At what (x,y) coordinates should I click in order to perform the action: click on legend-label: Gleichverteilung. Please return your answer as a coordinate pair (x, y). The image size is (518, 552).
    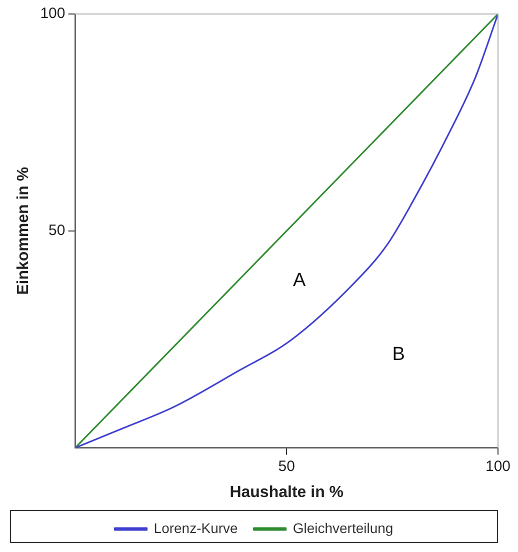
    Looking at the image, I should click on (343, 528).